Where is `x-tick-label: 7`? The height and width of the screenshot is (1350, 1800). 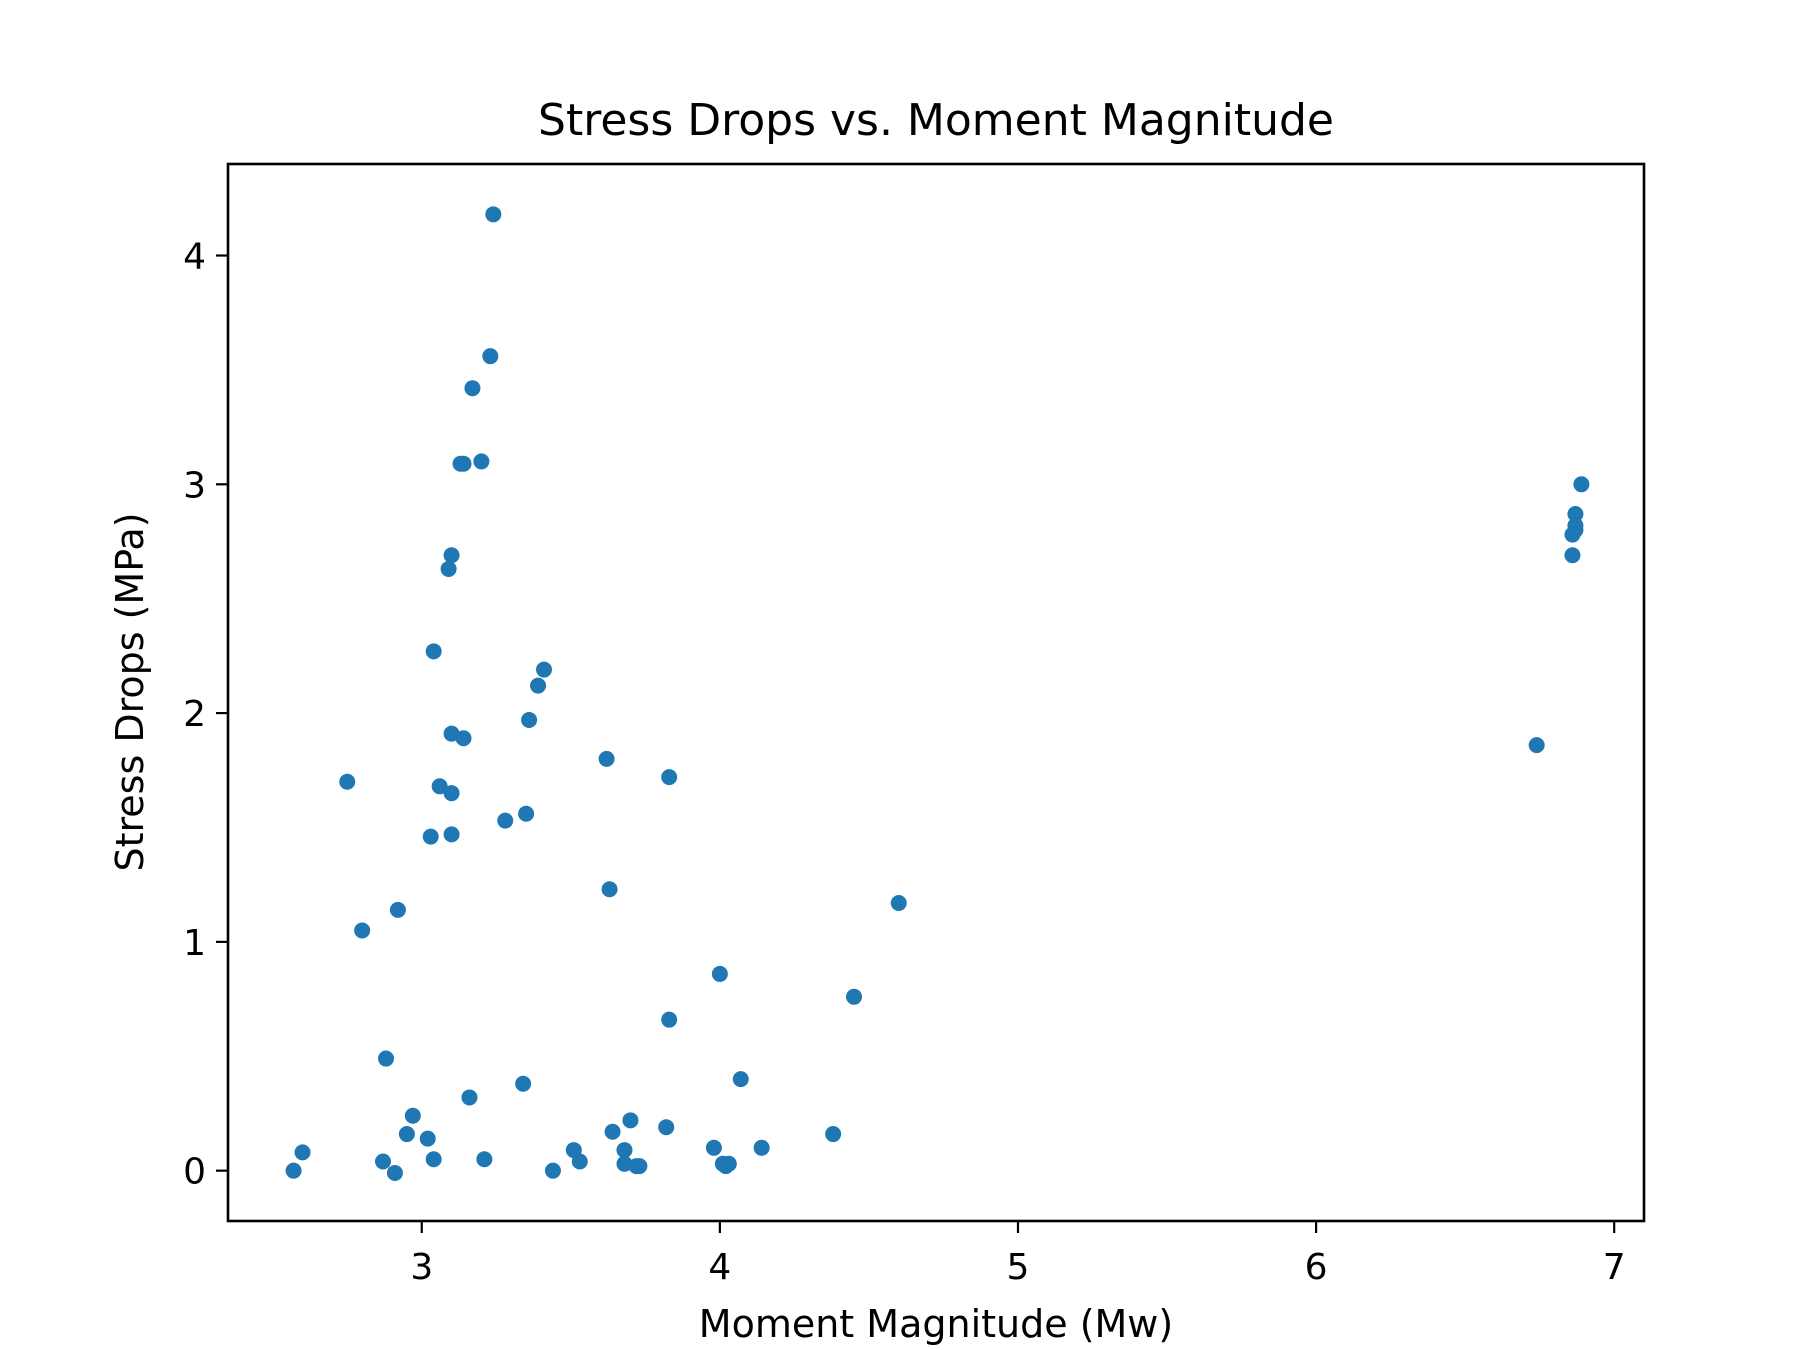
x-tick-label: 7 is located at coordinates (1614, 1267).